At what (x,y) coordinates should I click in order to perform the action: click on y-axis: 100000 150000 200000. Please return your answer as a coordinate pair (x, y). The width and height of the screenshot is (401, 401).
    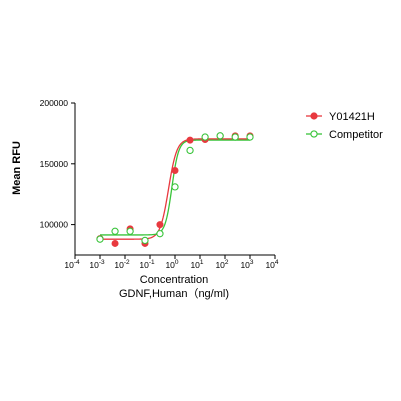
    Looking at the image, I should click on (58, 176).